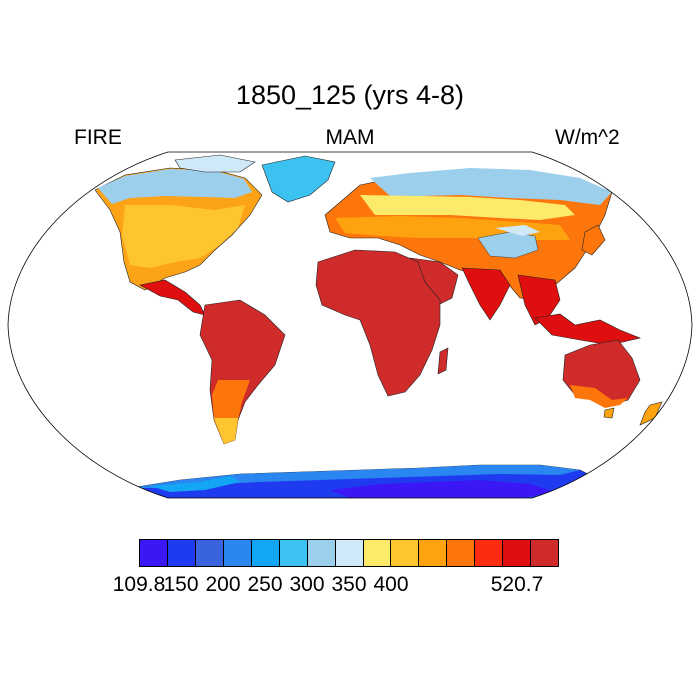 The height and width of the screenshot is (700, 700). I want to click on colorbar-labels: 109.8 150 200 250 300 350 400 520.7, so click(350, 588).